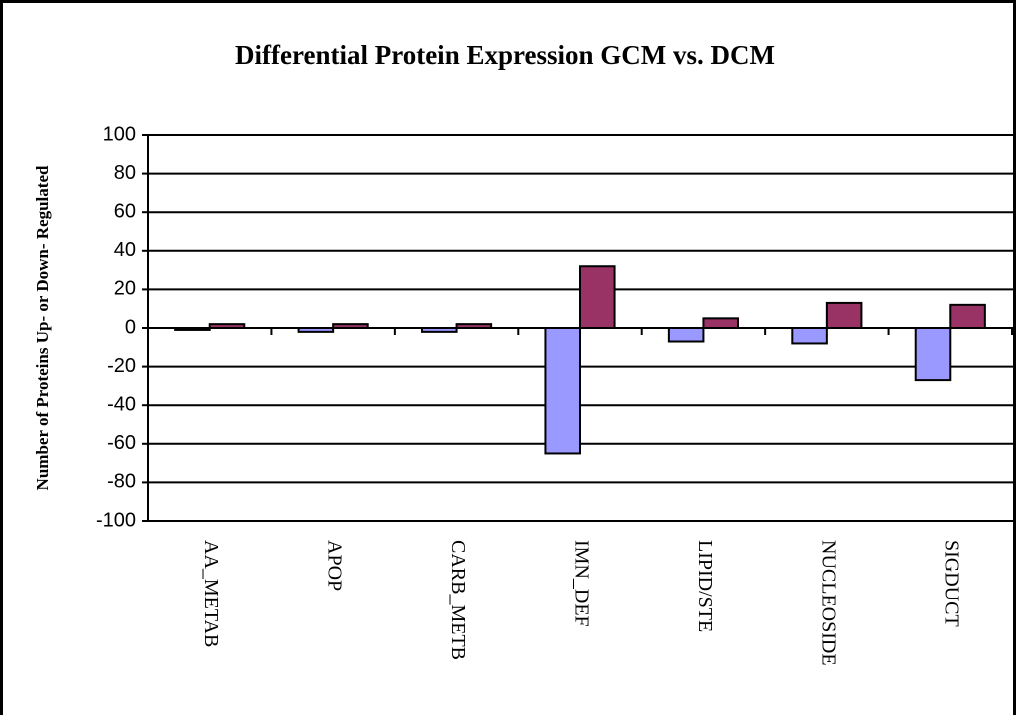 The image size is (1016, 715). What do you see at coordinates (211, 593) in the screenshot?
I see `x-tick-label: AA_METAB` at bounding box center [211, 593].